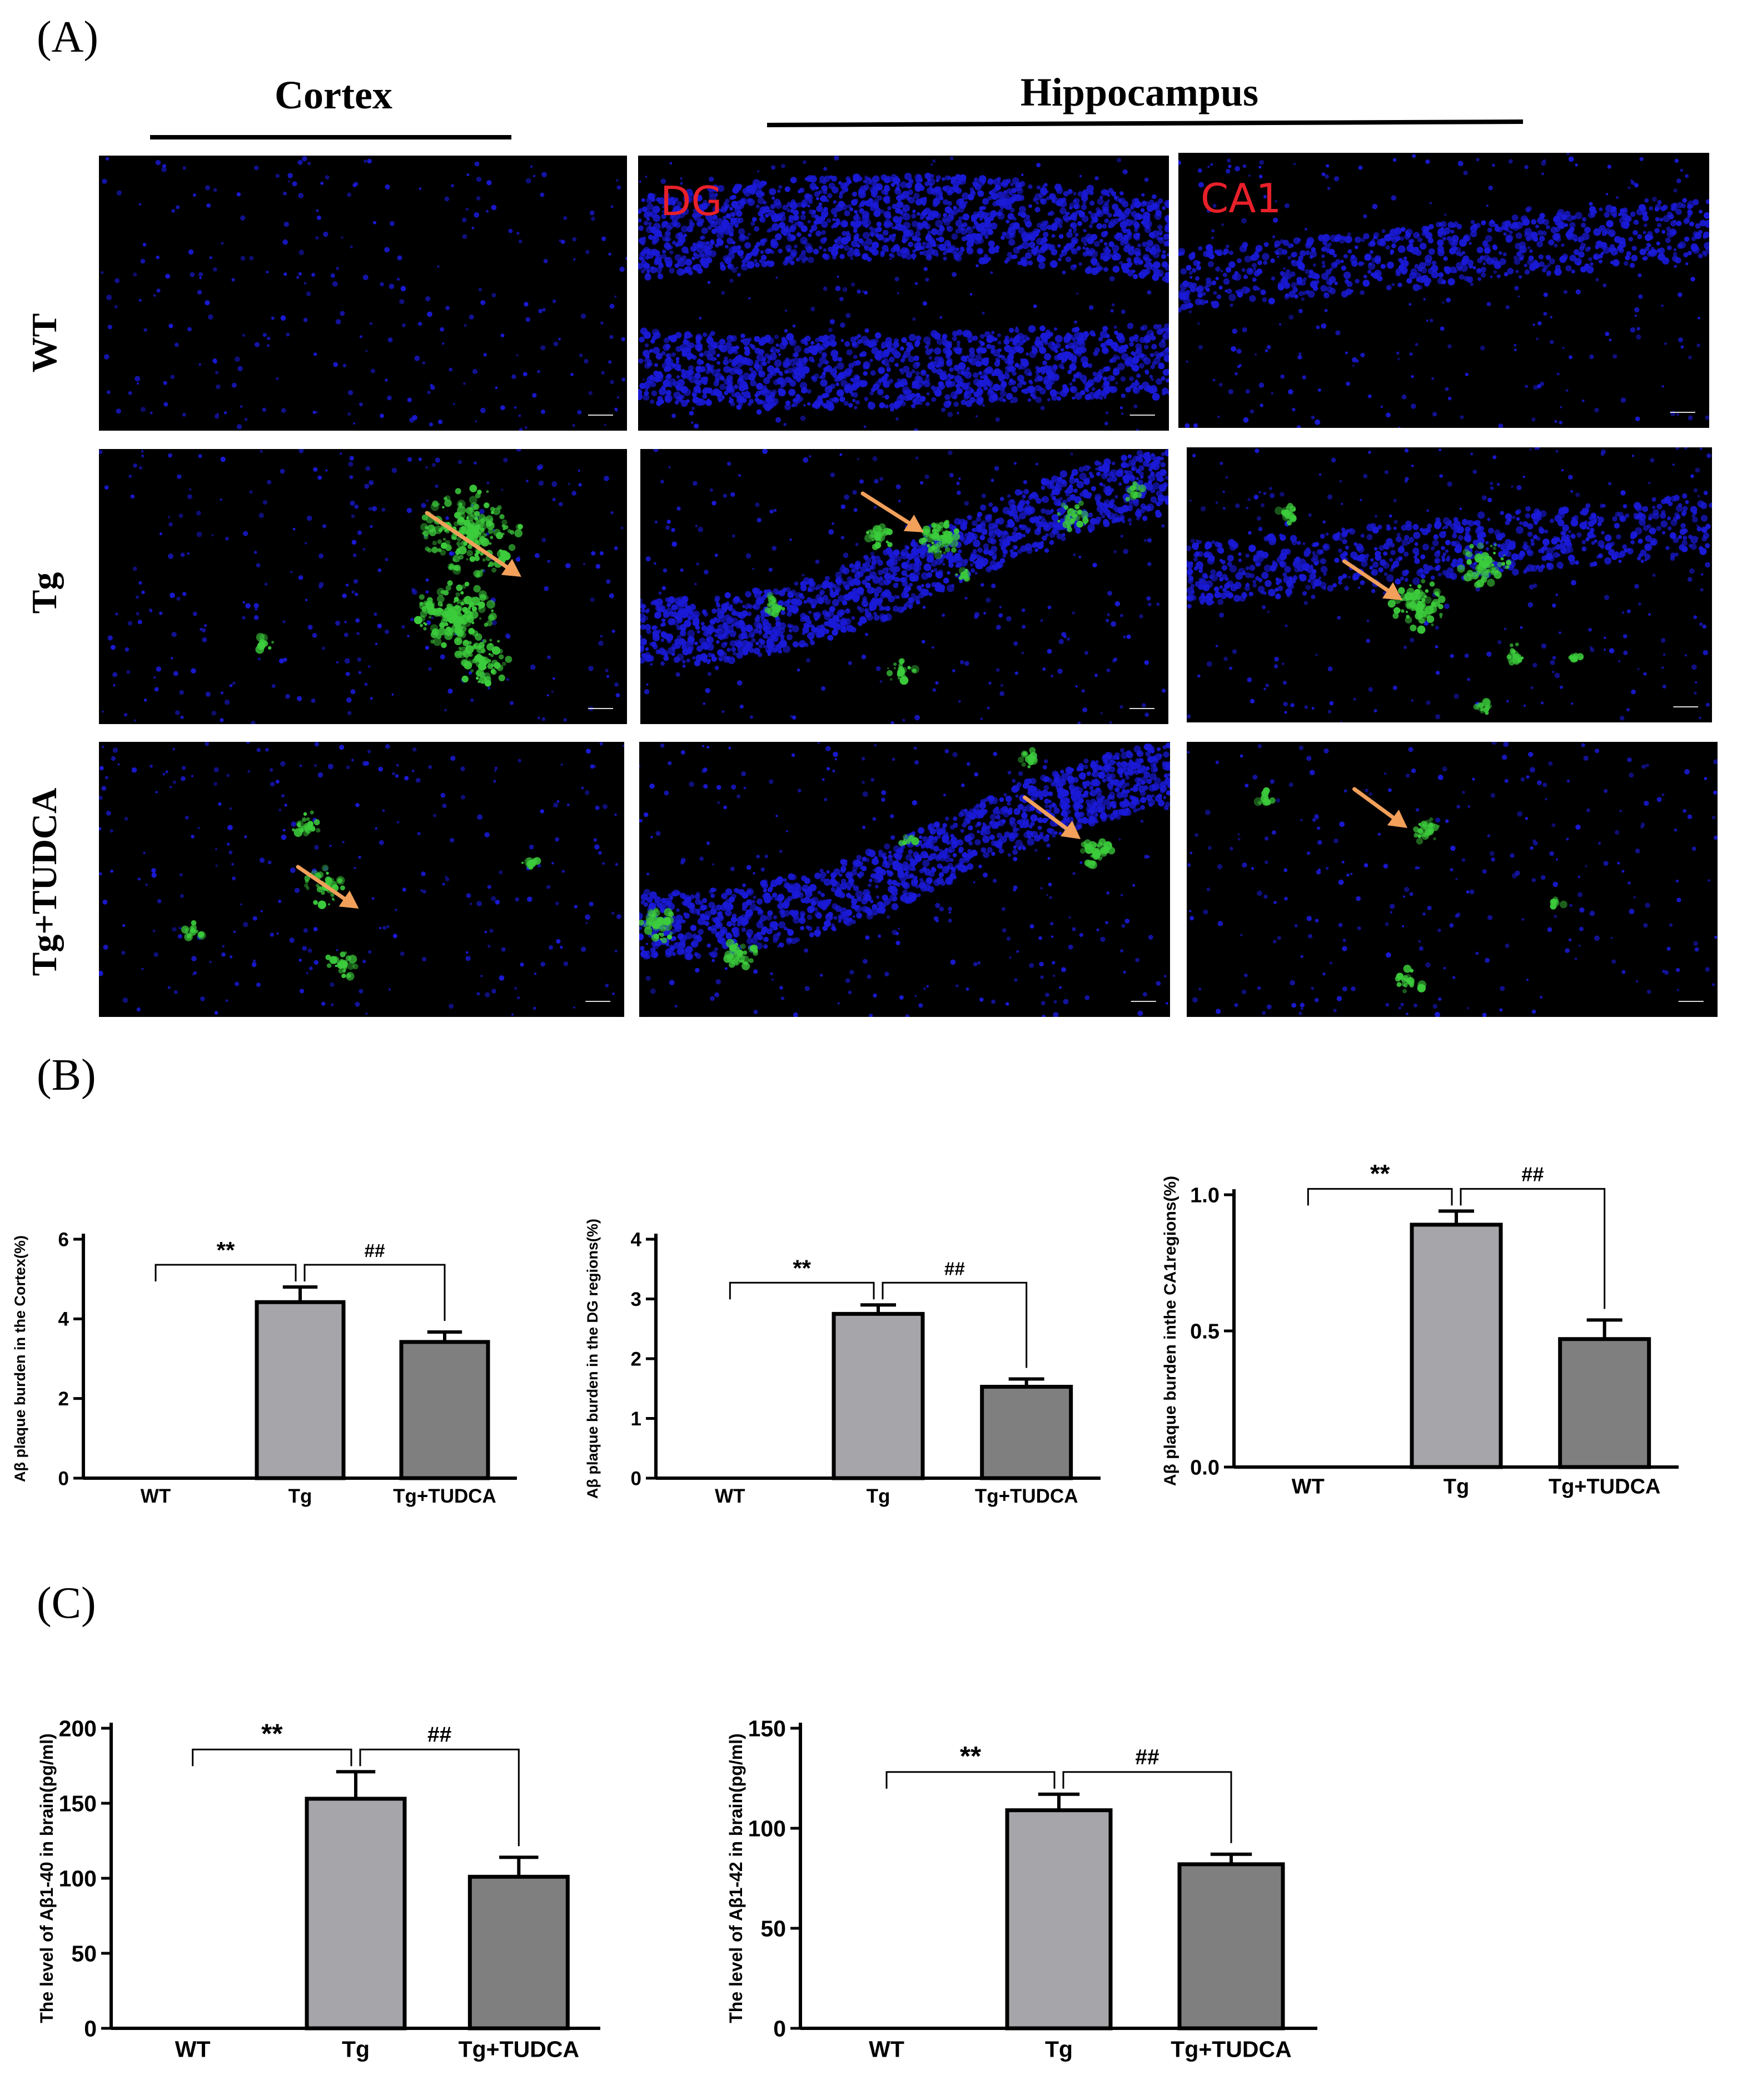  Describe the element at coordinates (592, 1359) in the screenshot. I see `y-axis-label: Aβ plaque burden in the DG regions(%)` at that location.